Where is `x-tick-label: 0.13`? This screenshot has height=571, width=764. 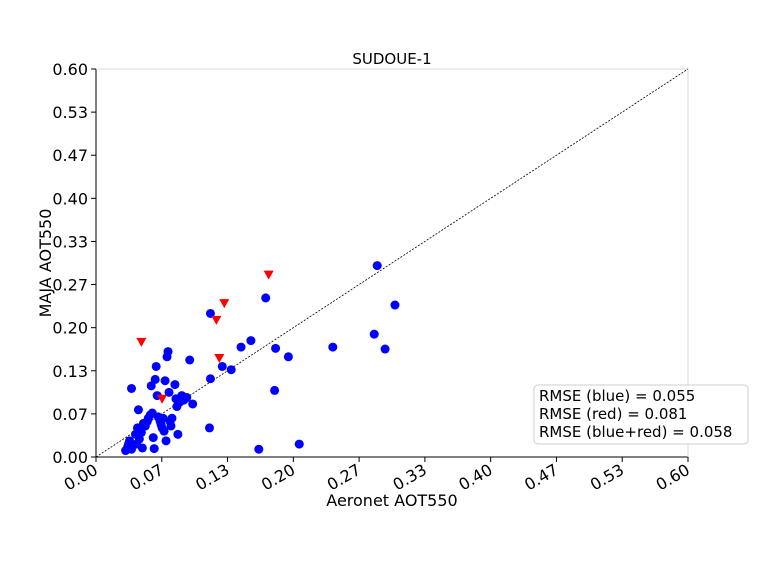 x-tick-label: 0.13 is located at coordinates (212, 477).